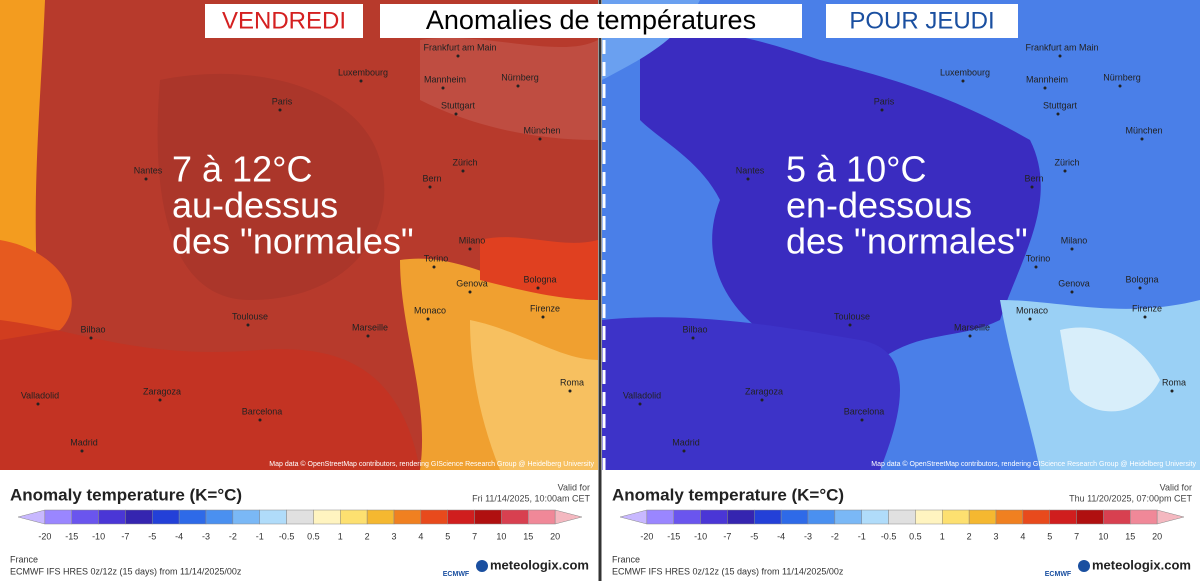  I want to click on overlay-text: des "normales", so click(293, 241).